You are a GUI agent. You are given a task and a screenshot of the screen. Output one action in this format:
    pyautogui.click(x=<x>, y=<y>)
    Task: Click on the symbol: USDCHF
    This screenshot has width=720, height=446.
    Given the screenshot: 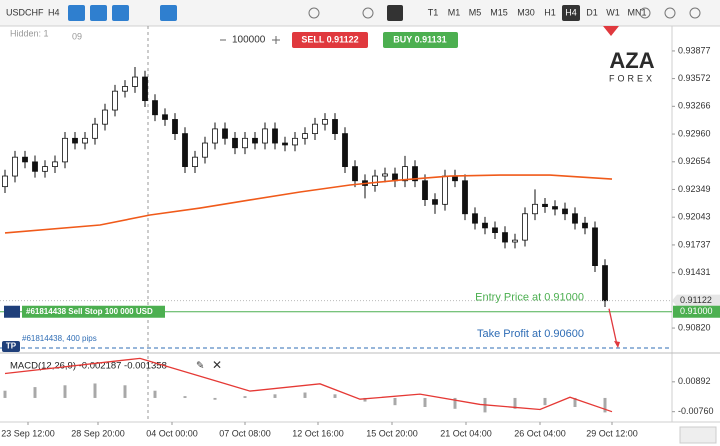 What is the action you would take?
    pyautogui.click(x=25, y=12)
    